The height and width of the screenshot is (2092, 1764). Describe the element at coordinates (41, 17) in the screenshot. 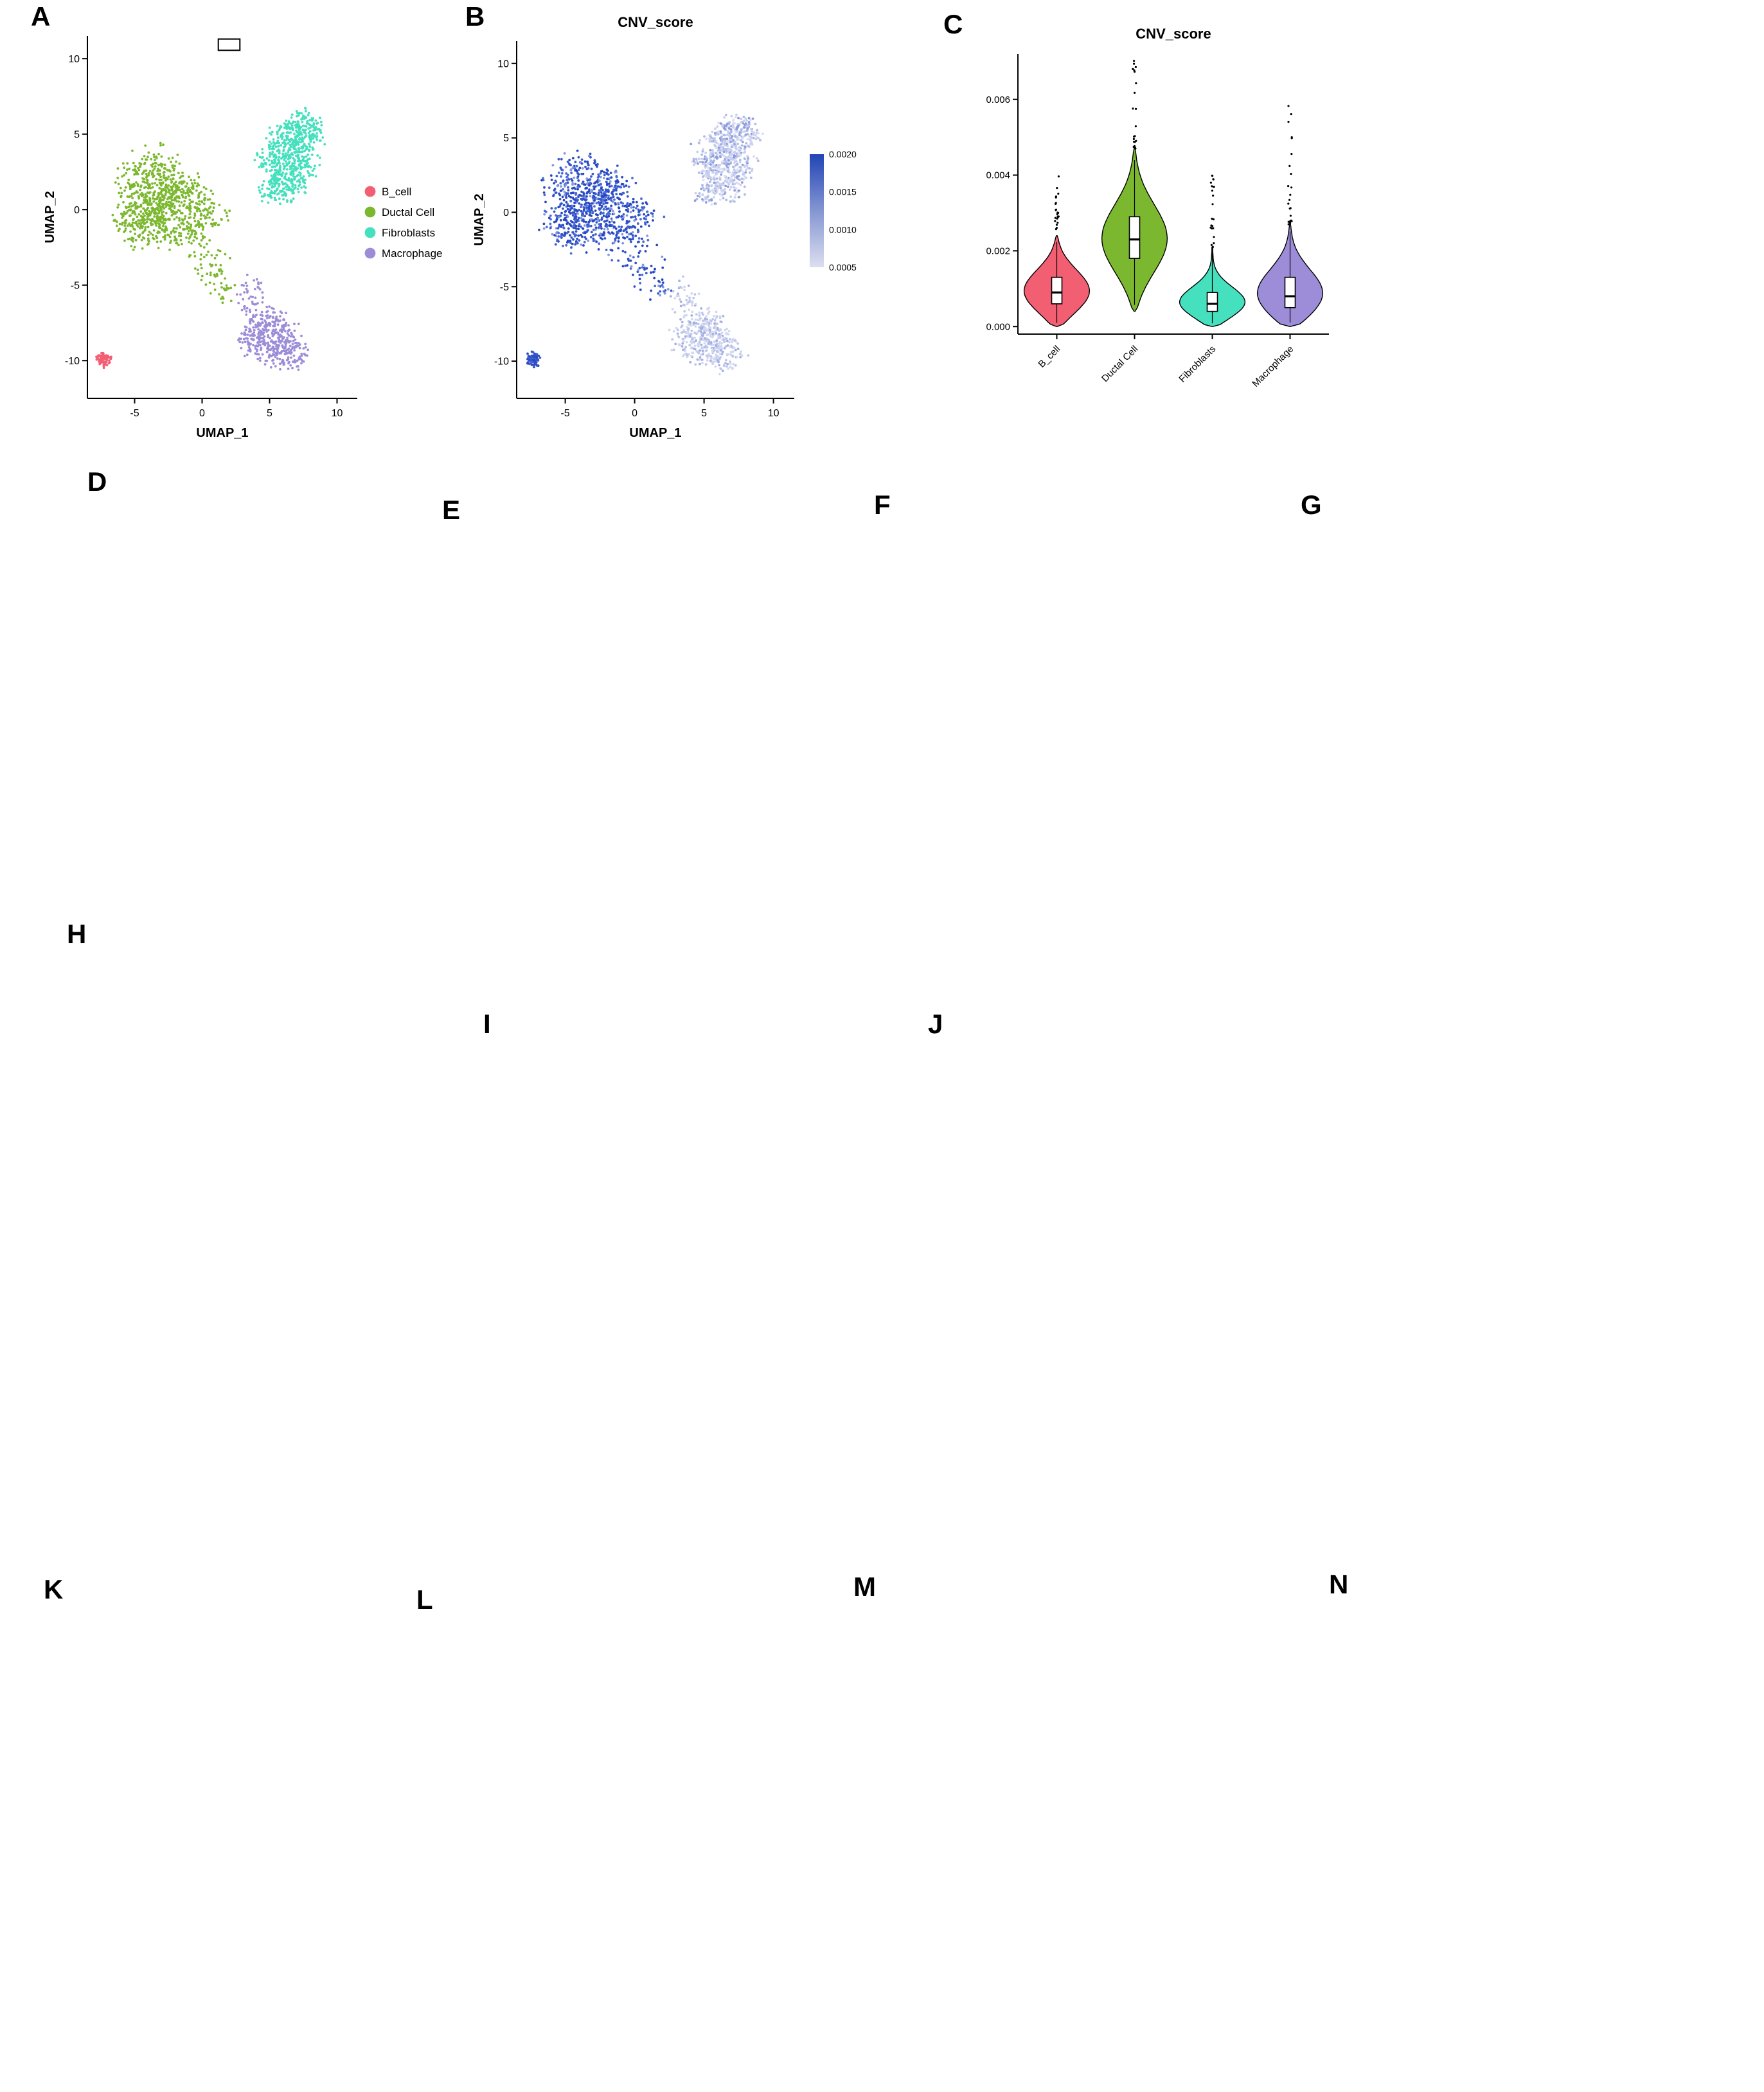

I see `panel-label-a: A` at that location.